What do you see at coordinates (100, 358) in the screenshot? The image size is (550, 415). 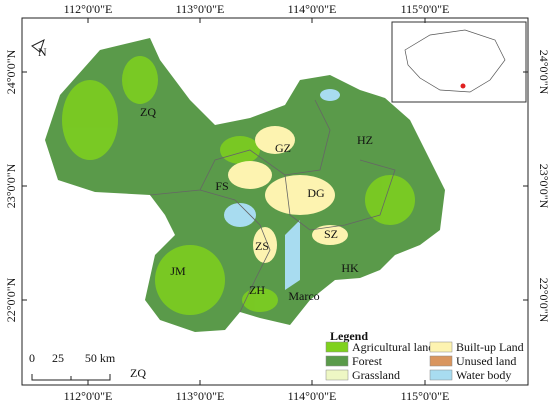 I see `scale-label: 50 km` at bounding box center [100, 358].